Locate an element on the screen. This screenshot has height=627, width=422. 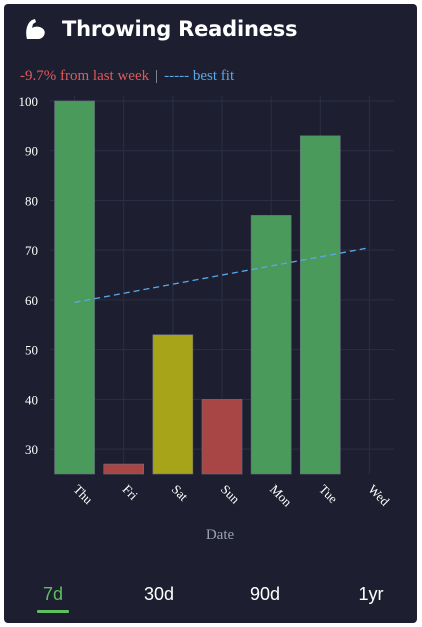
weekly-change-text: -9.7% from last week is located at coordinates (85, 76).